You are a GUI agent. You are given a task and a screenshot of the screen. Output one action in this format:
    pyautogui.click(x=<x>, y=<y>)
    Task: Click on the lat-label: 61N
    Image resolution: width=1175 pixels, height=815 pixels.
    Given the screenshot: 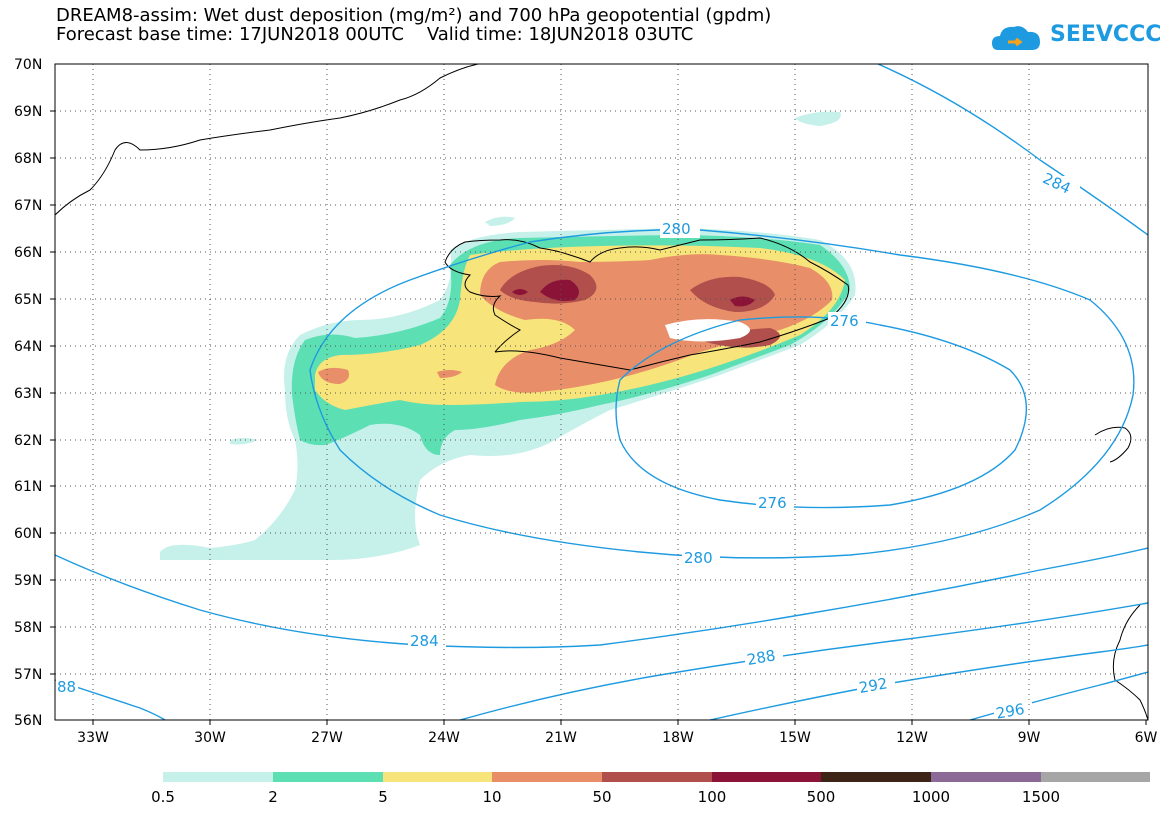 What is the action you would take?
    pyautogui.click(x=28, y=487)
    